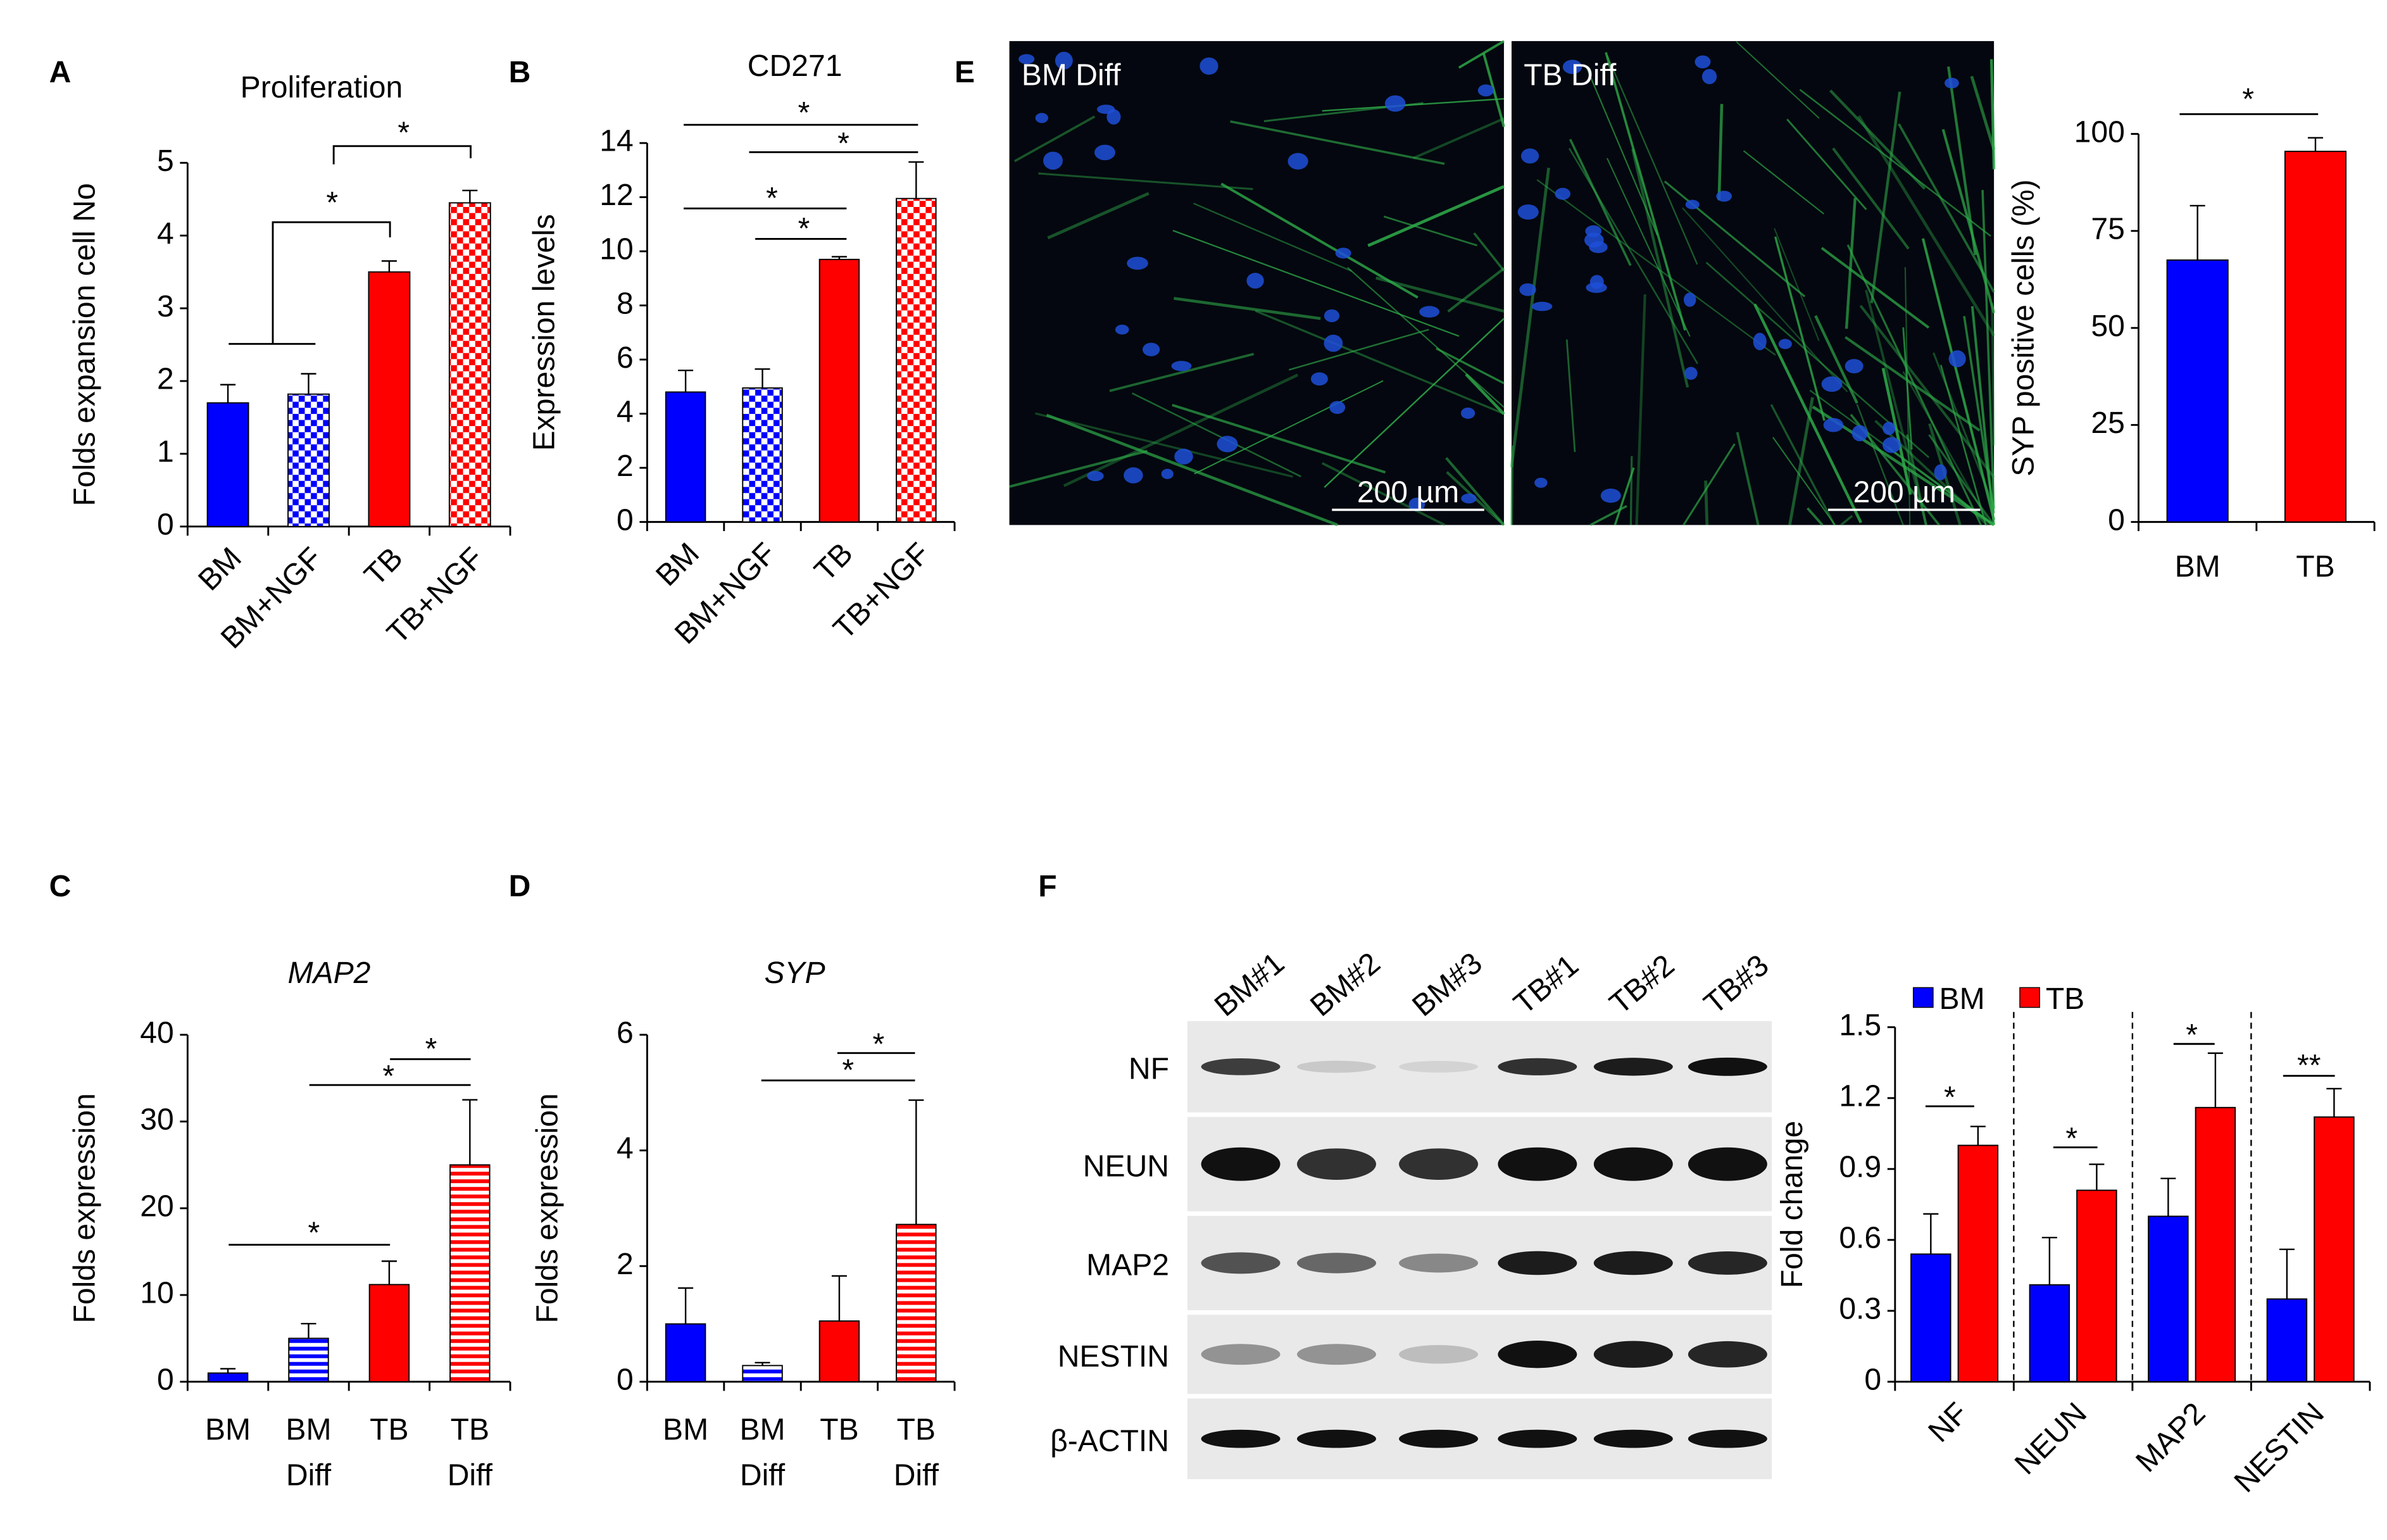 This screenshot has height=1540, width=2387. What do you see at coordinates (156, 1206) in the screenshot?
I see `y-tick-label: 20` at bounding box center [156, 1206].